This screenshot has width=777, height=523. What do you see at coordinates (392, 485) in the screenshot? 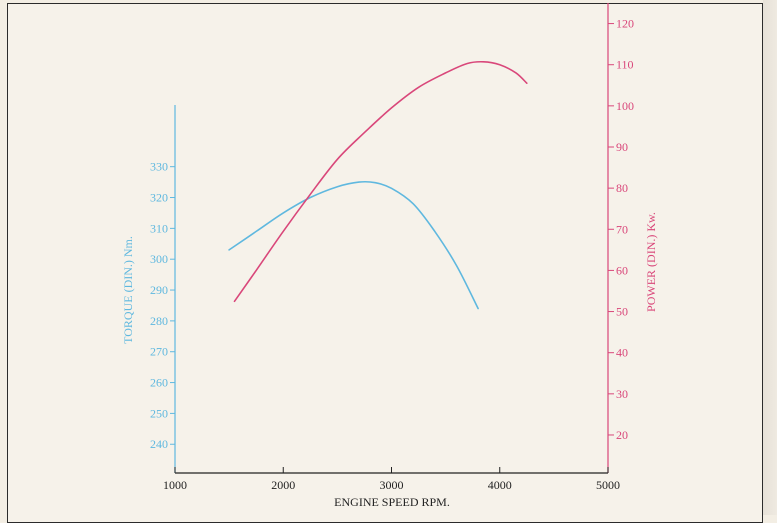
I see `x-tick-label: 3000` at bounding box center [392, 485].